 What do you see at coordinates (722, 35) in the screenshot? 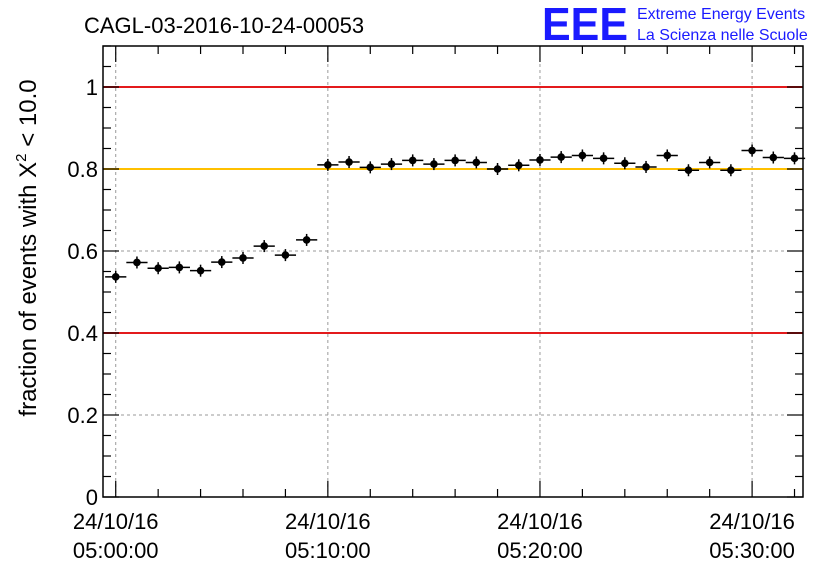
I see `eee-logo-line2: La Scienza nelle Scuole` at bounding box center [722, 35].